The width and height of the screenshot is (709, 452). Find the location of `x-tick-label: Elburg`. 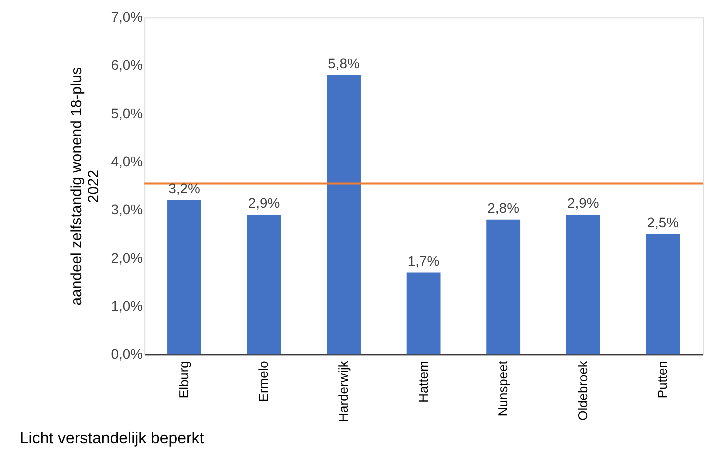

x-tick-label: Elburg is located at coordinates (184, 380).